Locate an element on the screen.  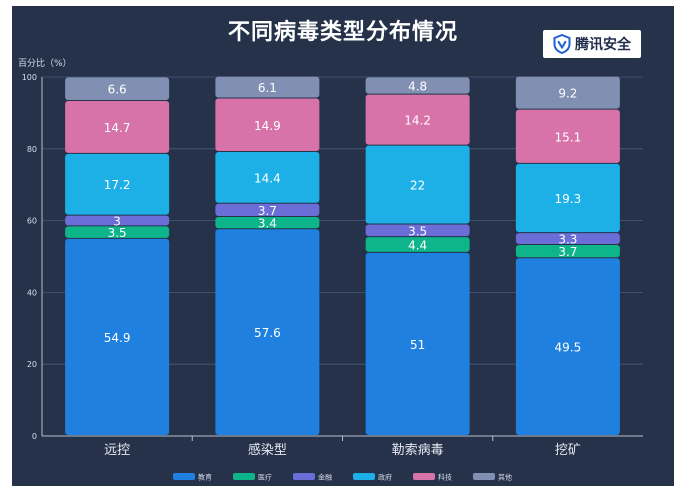
data-label: 4.4 is located at coordinates (417, 246).